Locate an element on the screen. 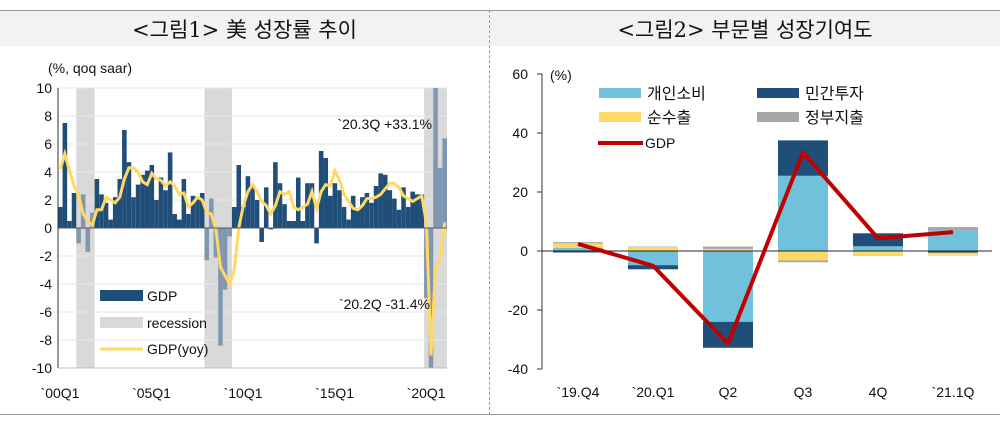 This screenshot has width=1000, height=441. unit-label: (%, qoq saar) is located at coordinates (90, 68).